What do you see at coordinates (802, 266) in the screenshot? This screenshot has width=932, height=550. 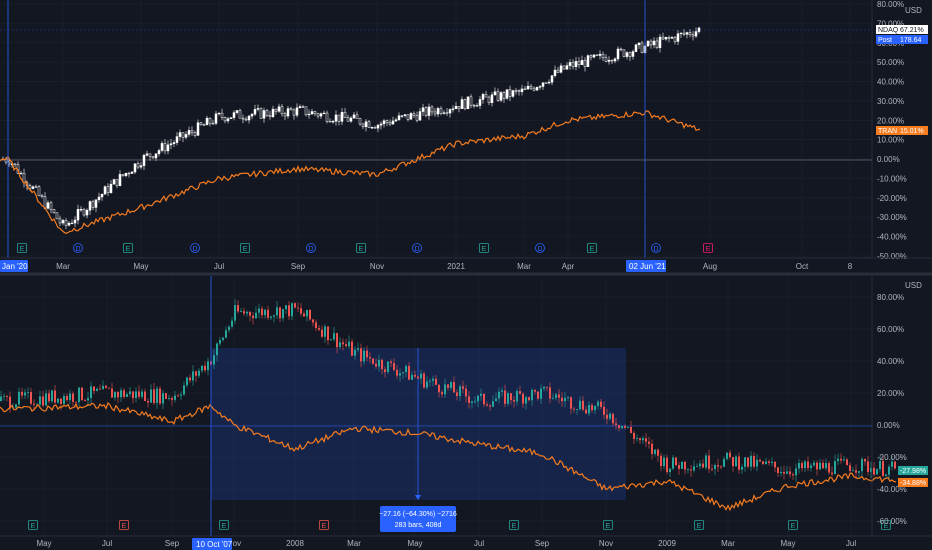 I see `top-x-tick-label: Oct` at bounding box center [802, 266].